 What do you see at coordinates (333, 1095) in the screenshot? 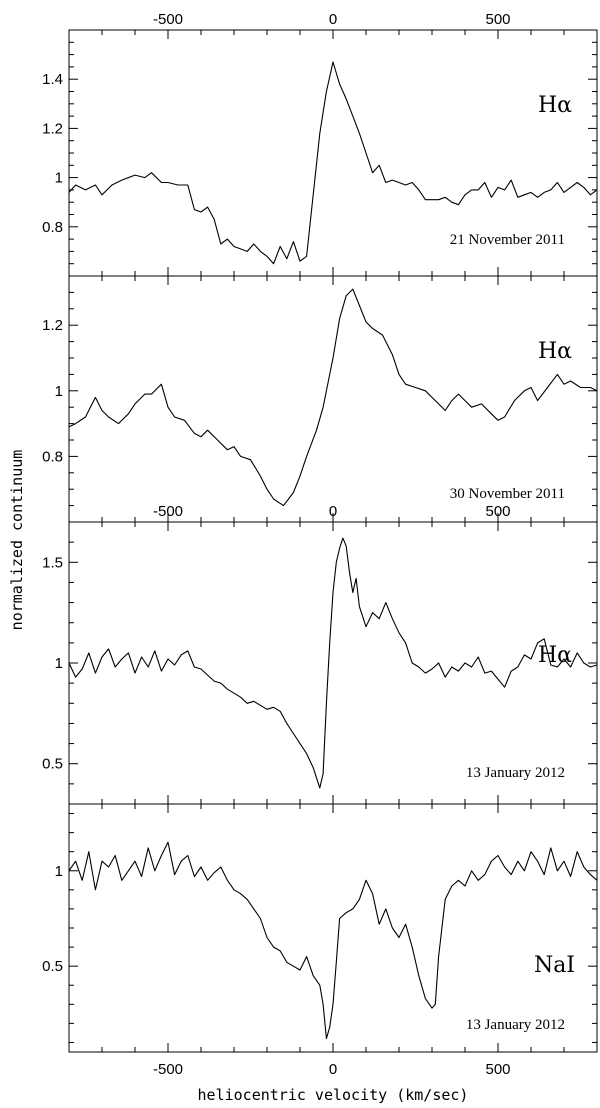
I see `x-axis-title: heliocentric velocity (km/sec)` at bounding box center [333, 1095].